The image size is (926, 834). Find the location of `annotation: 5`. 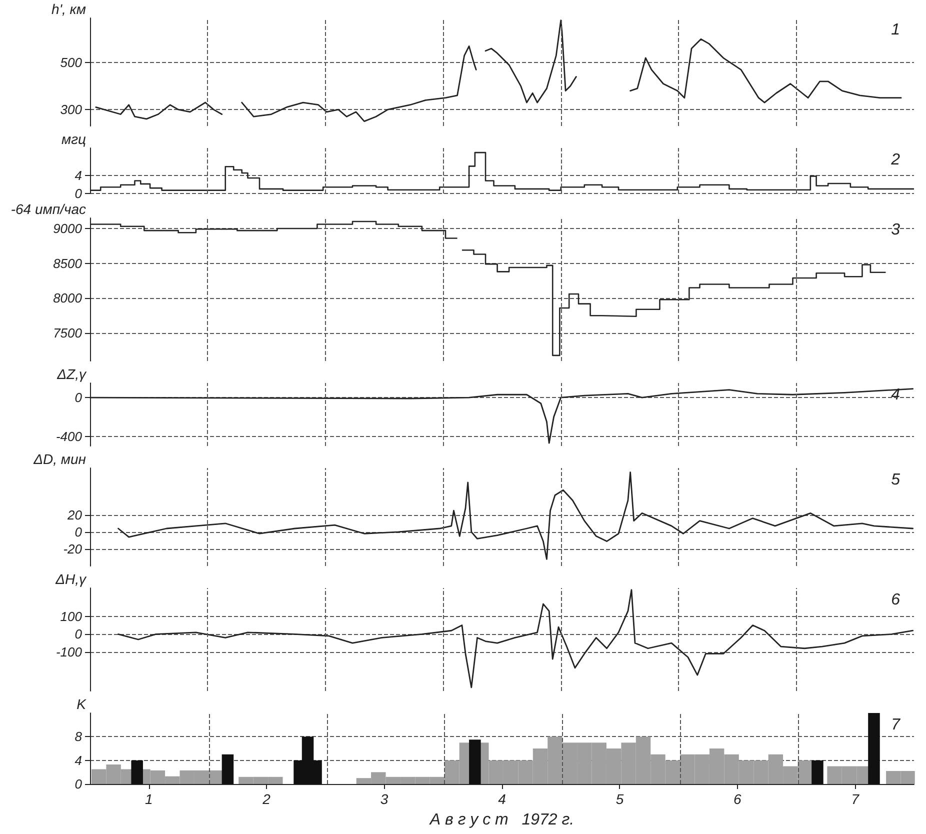

annotation: 5 is located at coordinates (895, 480).